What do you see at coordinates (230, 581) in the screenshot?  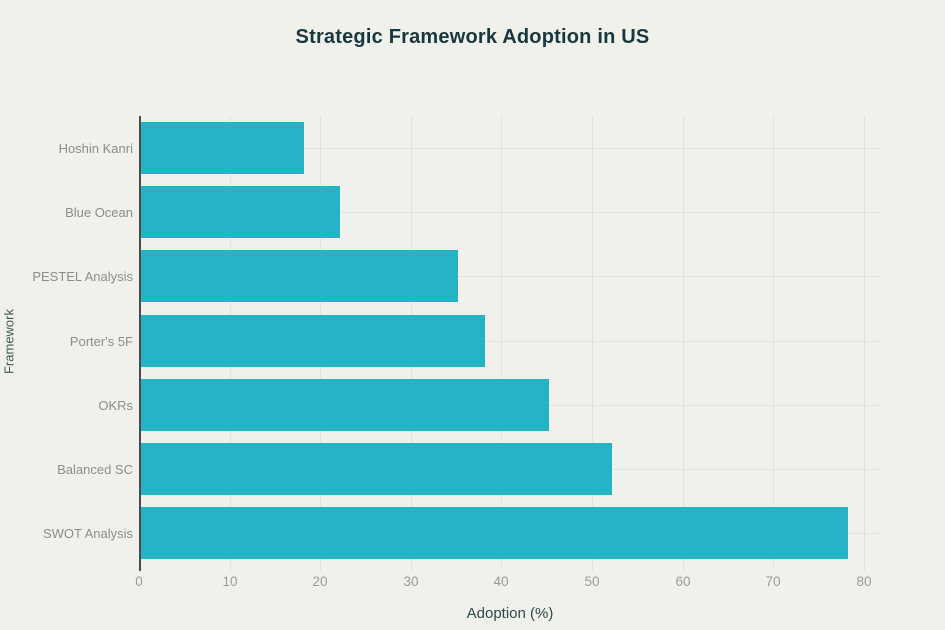 I see `x-tick-label: 10` at bounding box center [230, 581].